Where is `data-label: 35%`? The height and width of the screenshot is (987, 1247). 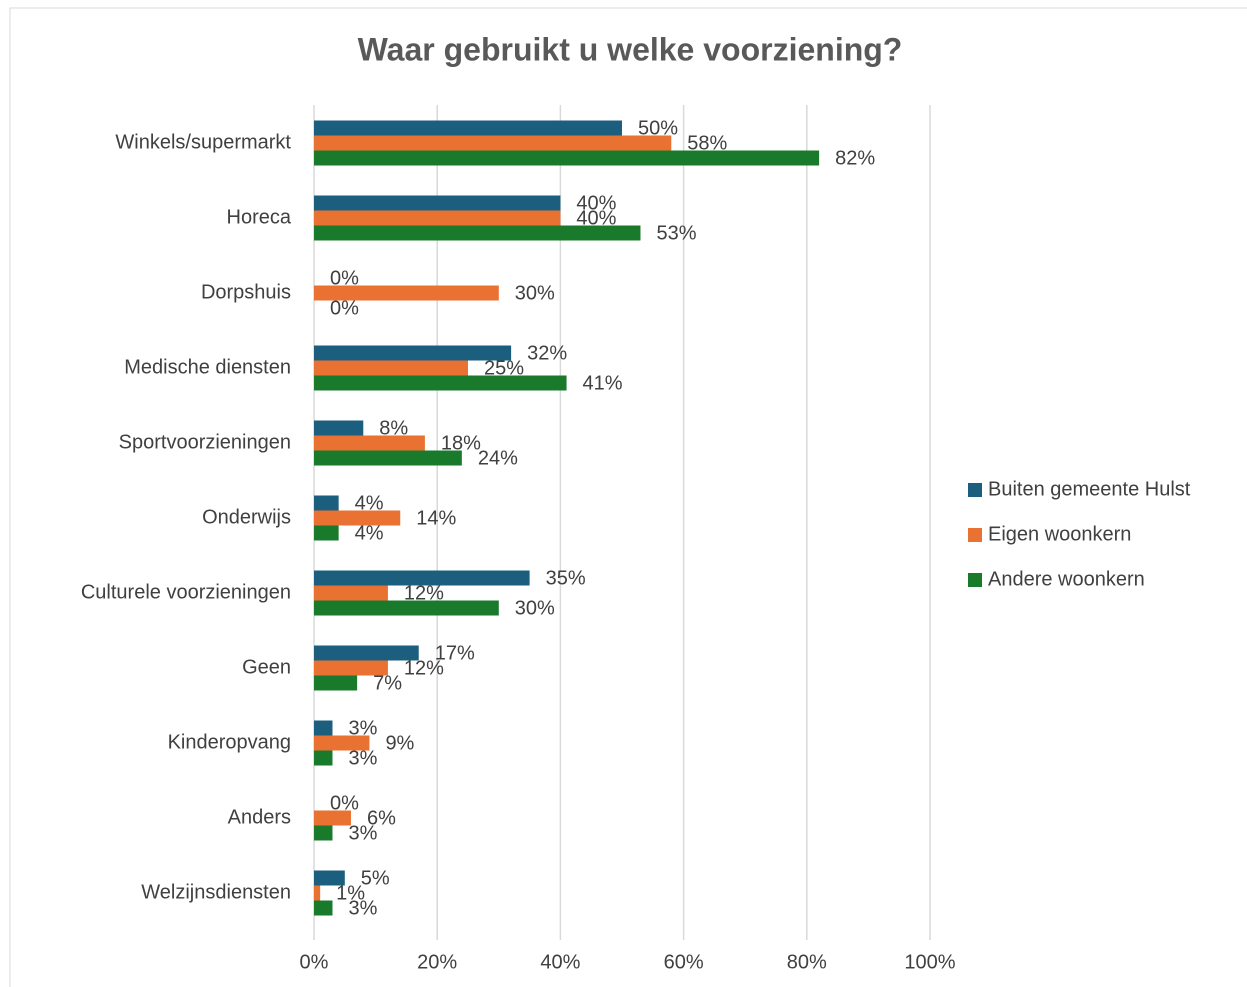
data-label: 35% is located at coordinates (566, 578).